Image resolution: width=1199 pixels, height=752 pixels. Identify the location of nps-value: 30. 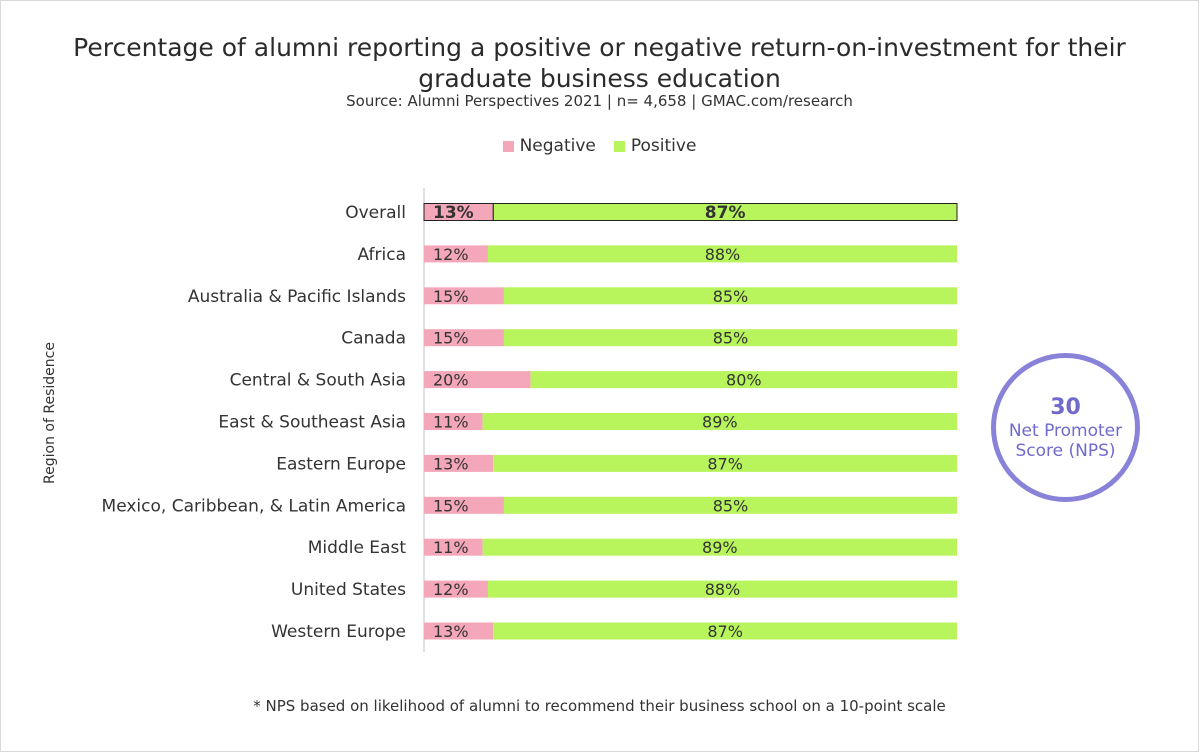
(1065, 407).